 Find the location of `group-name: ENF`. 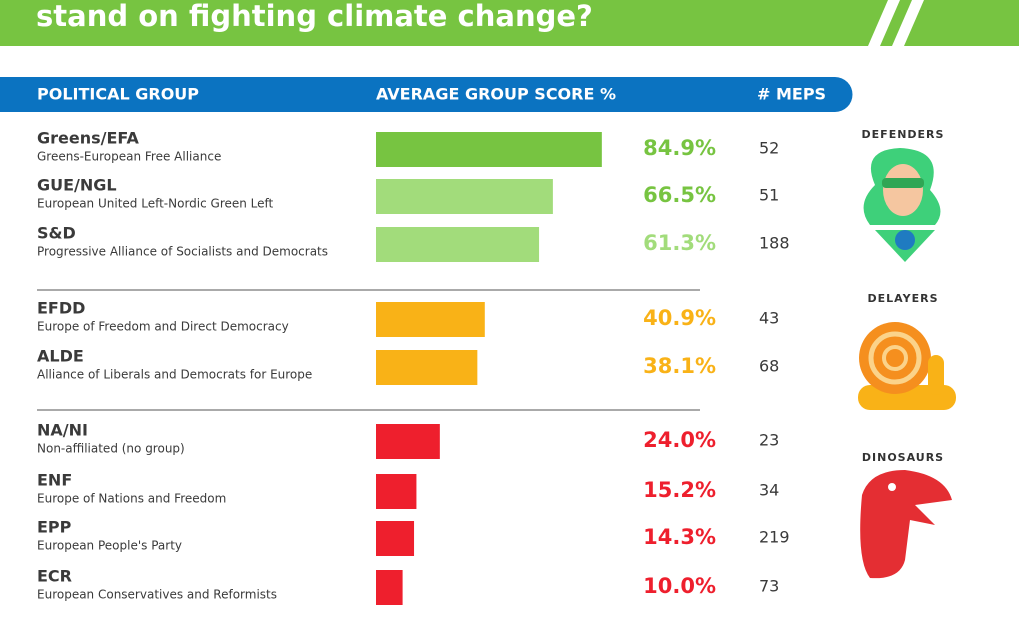

group-name: ENF is located at coordinates (54, 480).